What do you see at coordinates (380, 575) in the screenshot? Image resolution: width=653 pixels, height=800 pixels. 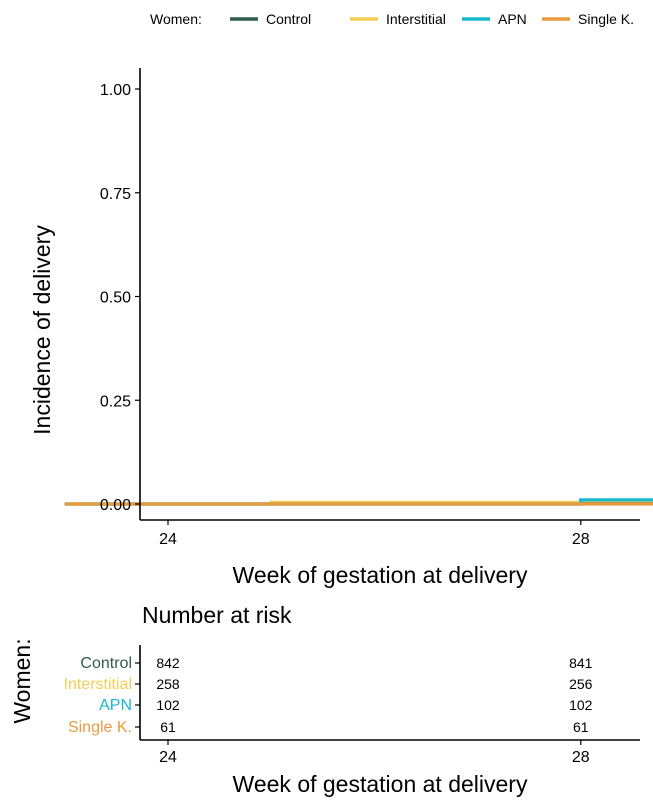 I see `x-axis-title: Week of gestation at delivery` at bounding box center [380, 575].